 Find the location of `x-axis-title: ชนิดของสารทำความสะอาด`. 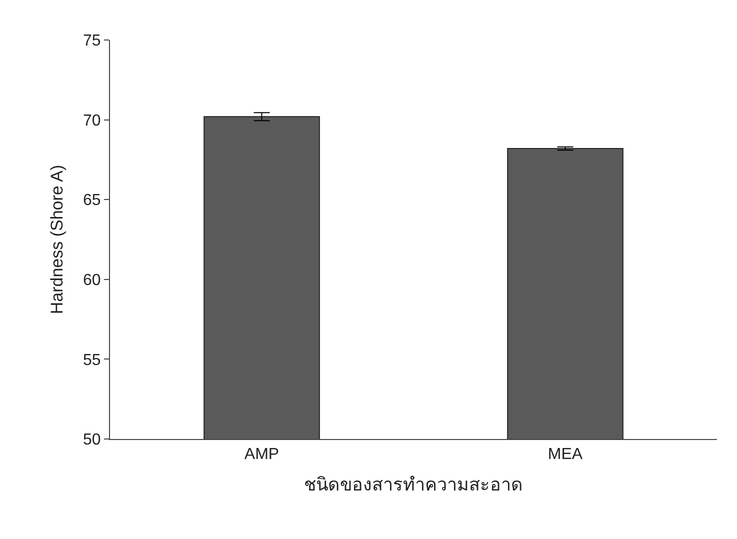

x-axis-title: ชนิดของสารทำความสะอาด is located at coordinates (413, 484).